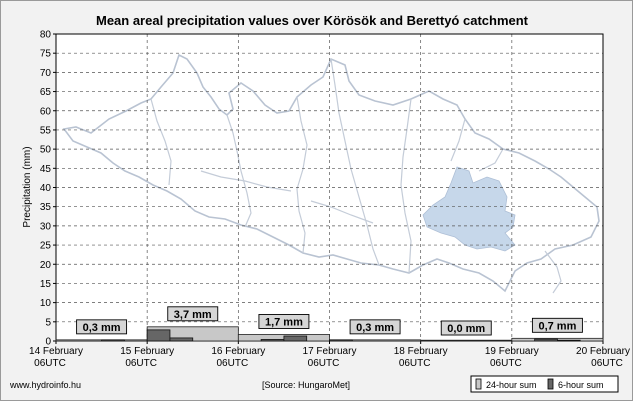  I want to click on x-tick-label-date: 16 February, so click(238, 351).